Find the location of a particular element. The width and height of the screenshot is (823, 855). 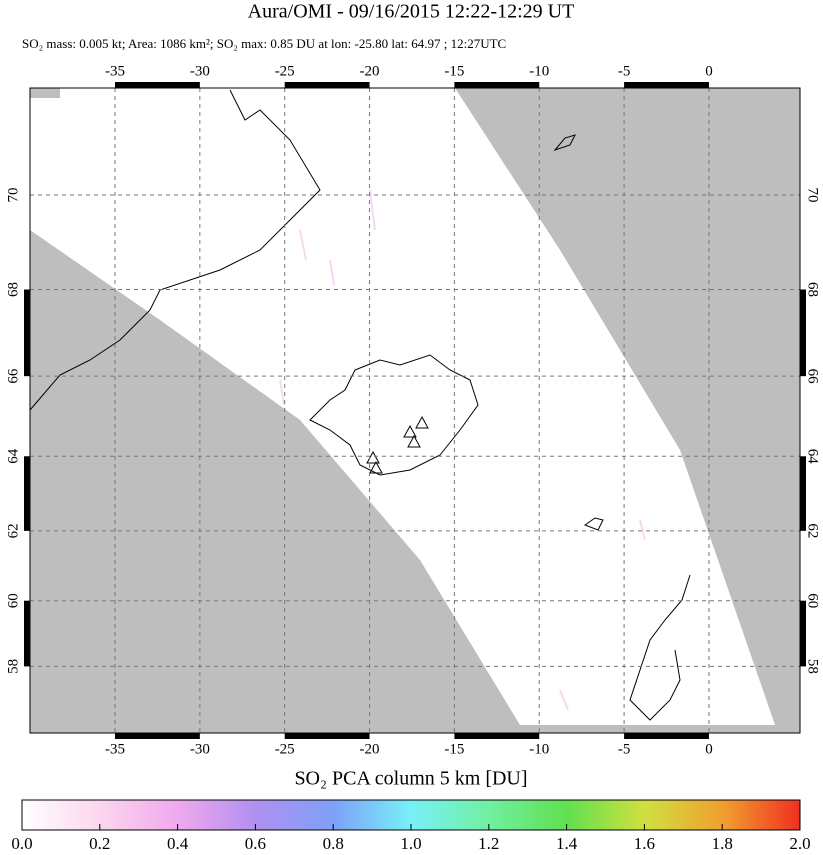

lon-tick-label-bottom: -30 is located at coordinates (200, 749).